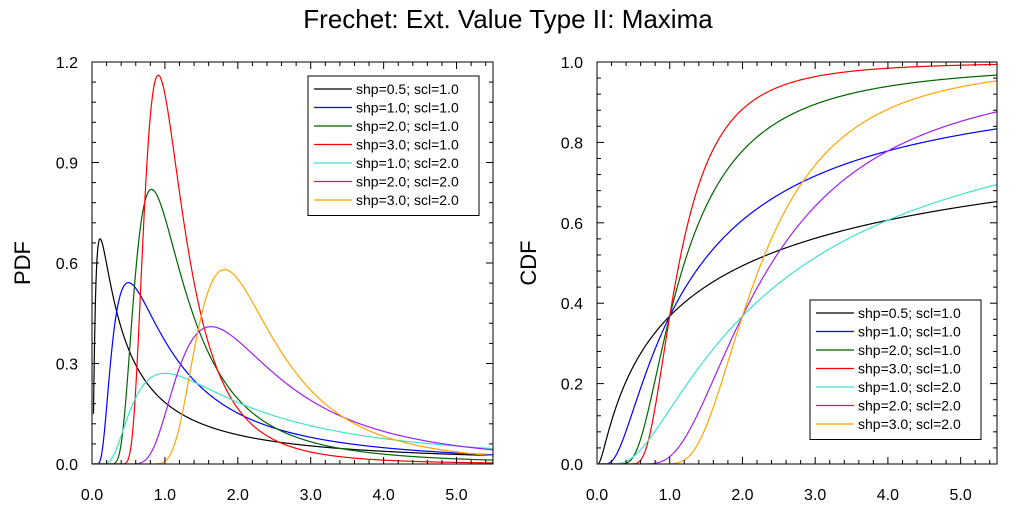 The image size is (1016, 511). I want to click on y-axis-label: PDF, so click(22, 263).